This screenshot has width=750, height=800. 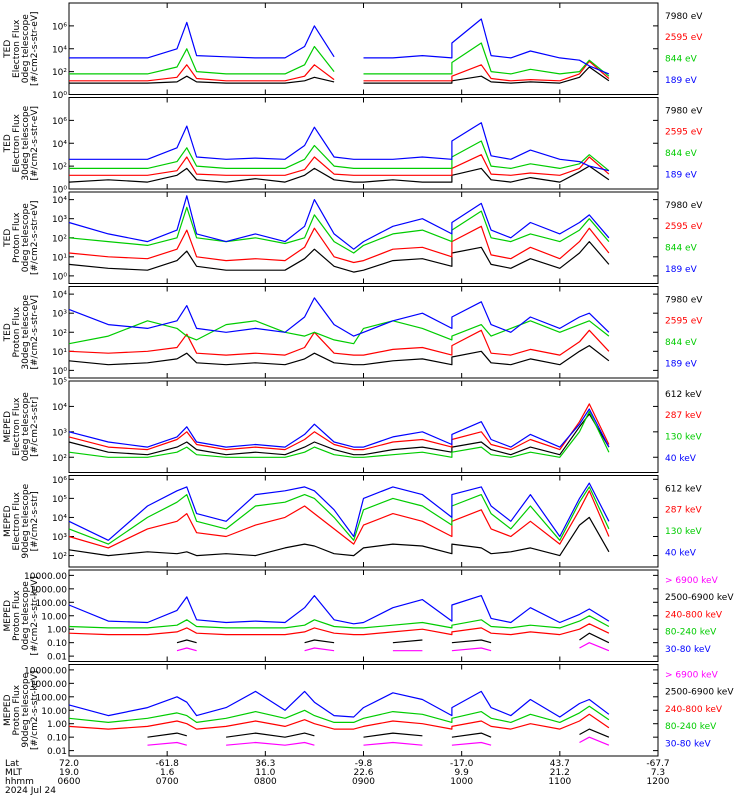 I want to click on y-tick-label: 100.00, so click(x=52, y=604).